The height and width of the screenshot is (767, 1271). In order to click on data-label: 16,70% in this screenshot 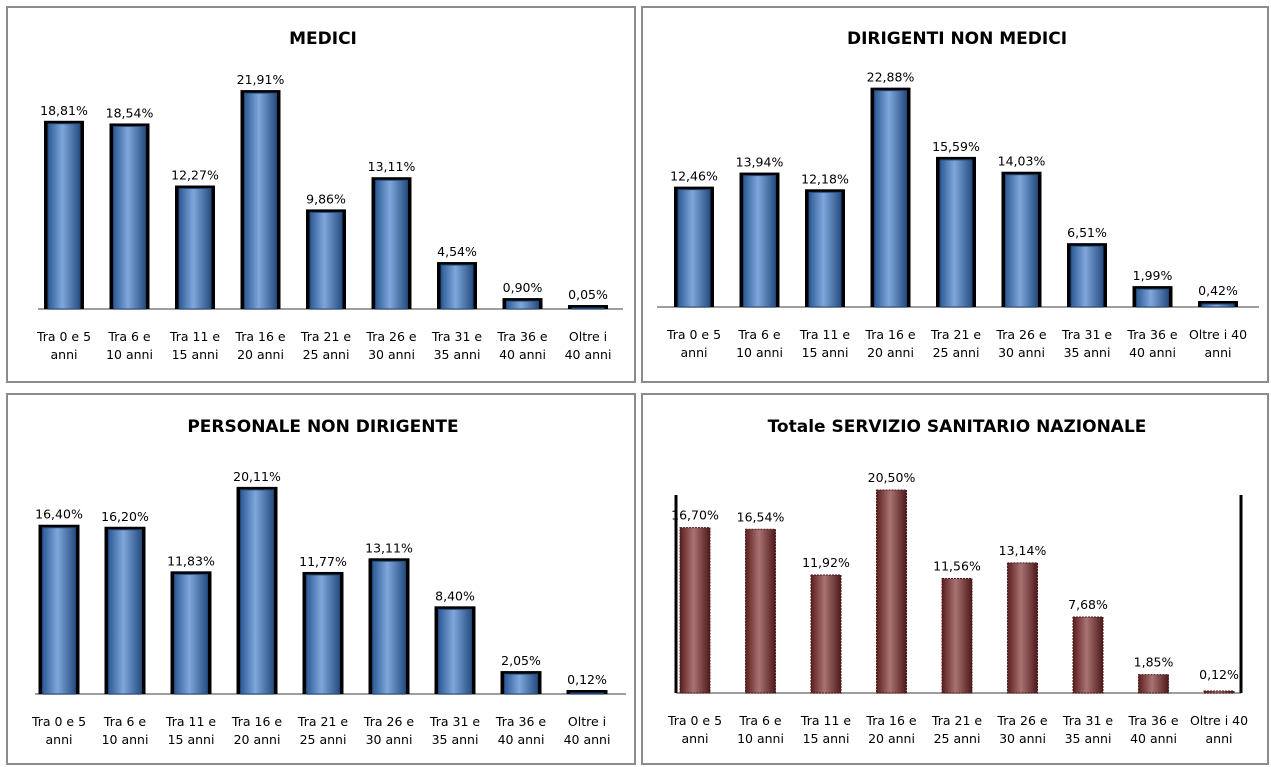, I will do `click(695, 515)`.